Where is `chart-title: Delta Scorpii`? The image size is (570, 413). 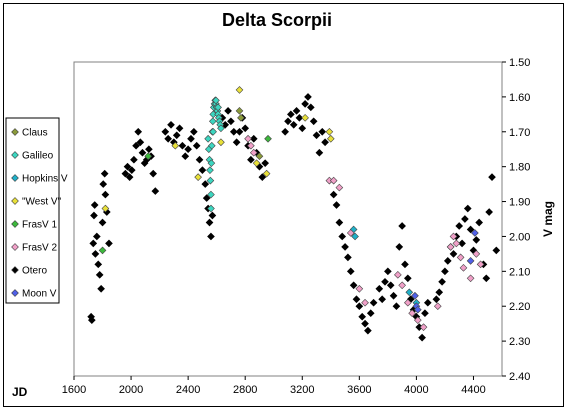 chart-title: Delta Scorpii is located at coordinates (277, 20).